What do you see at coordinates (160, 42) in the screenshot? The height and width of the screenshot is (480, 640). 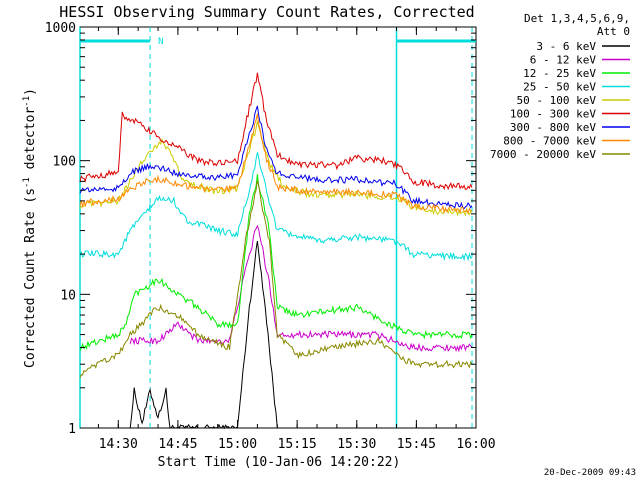 I see `night-marker-label: N` at bounding box center [160, 42].